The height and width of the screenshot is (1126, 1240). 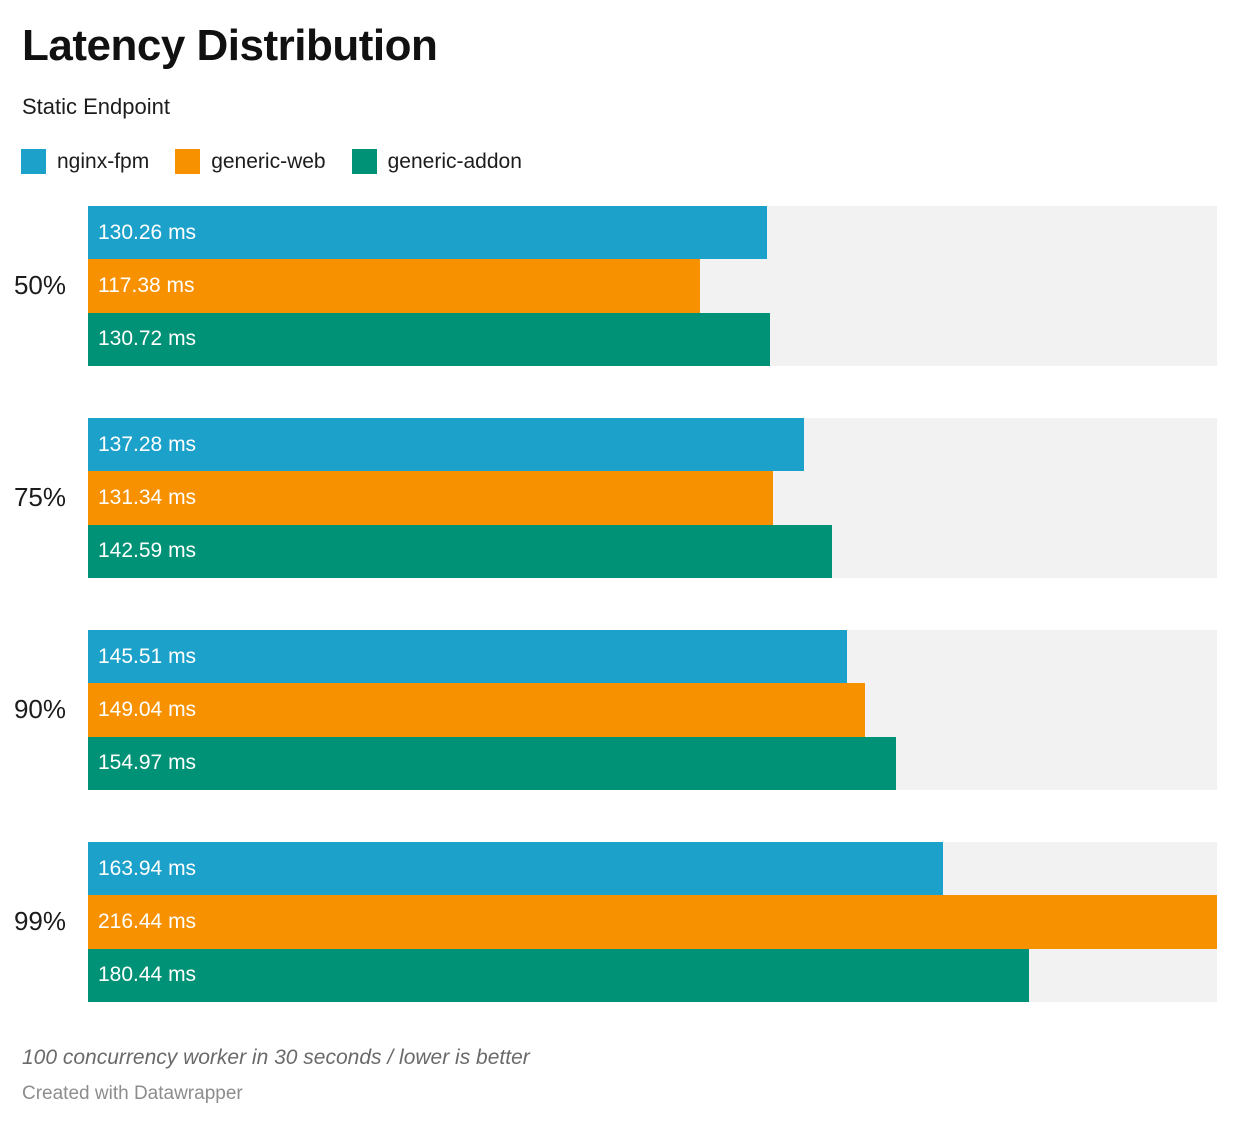 What do you see at coordinates (147, 339) in the screenshot?
I see `bar-value-label: 130.72 ms` at bounding box center [147, 339].